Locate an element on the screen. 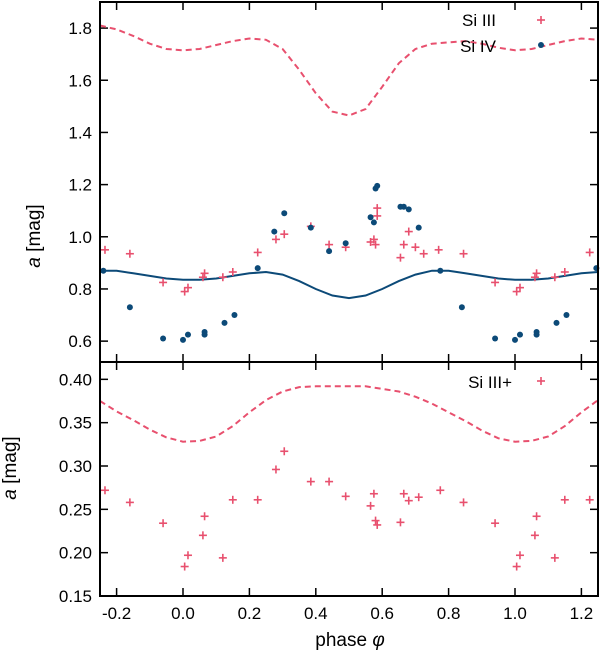 Image resolution: width=600 pixels, height=657 pixels. bottom-model-curves is located at coordinates (349, 414).